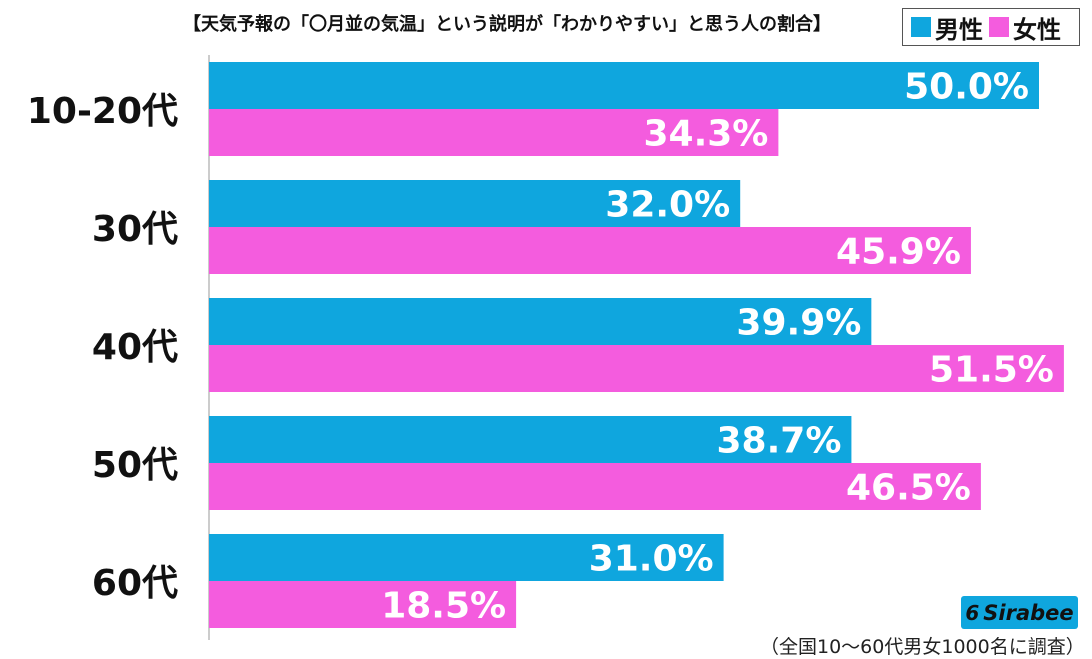 The image size is (1092, 659). Describe the element at coordinates (922, 647) in the screenshot. I see `survey-footnote: （全国10〜60代男女1000名に調査）` at that location.